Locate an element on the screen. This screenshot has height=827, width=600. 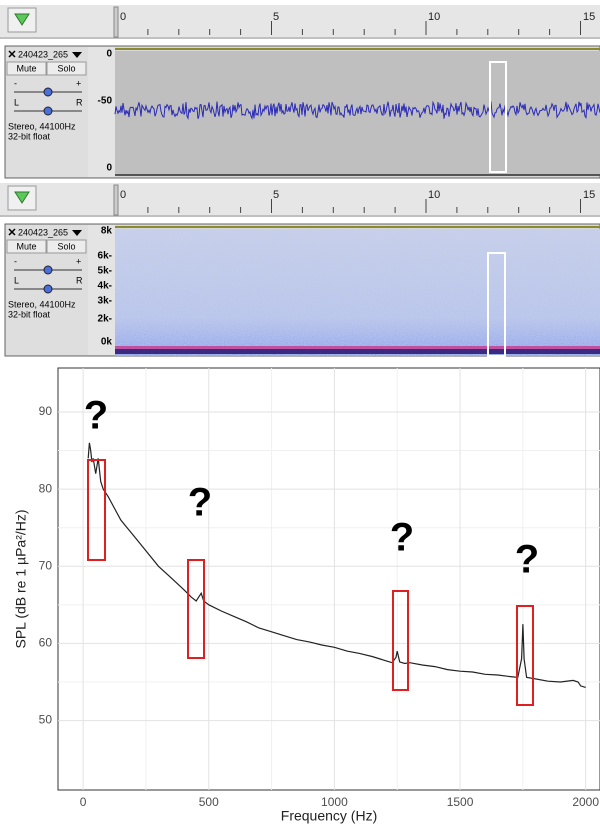
scale-label: -50 is located at coordinates (105, 101).